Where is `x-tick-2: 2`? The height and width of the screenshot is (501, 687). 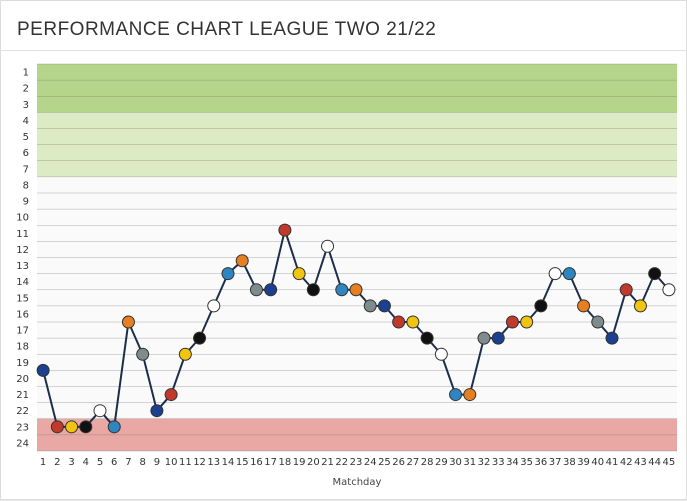 x-tick-2: 2 is located at coordinates (57, 462).